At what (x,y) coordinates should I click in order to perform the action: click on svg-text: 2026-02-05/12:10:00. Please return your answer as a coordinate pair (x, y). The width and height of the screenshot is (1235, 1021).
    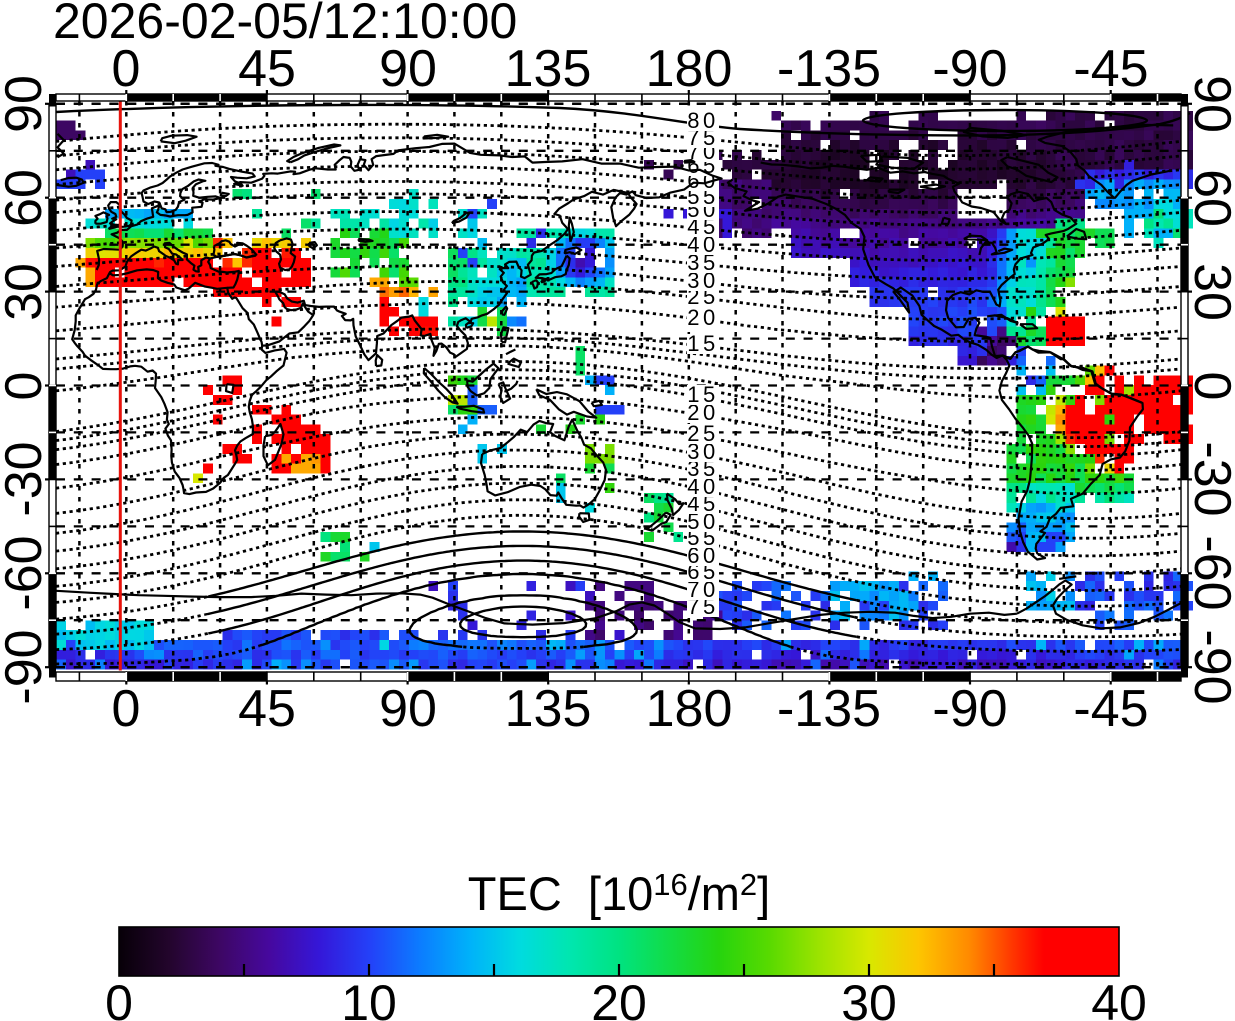
    Looking at the image, I should click on (285, 24).